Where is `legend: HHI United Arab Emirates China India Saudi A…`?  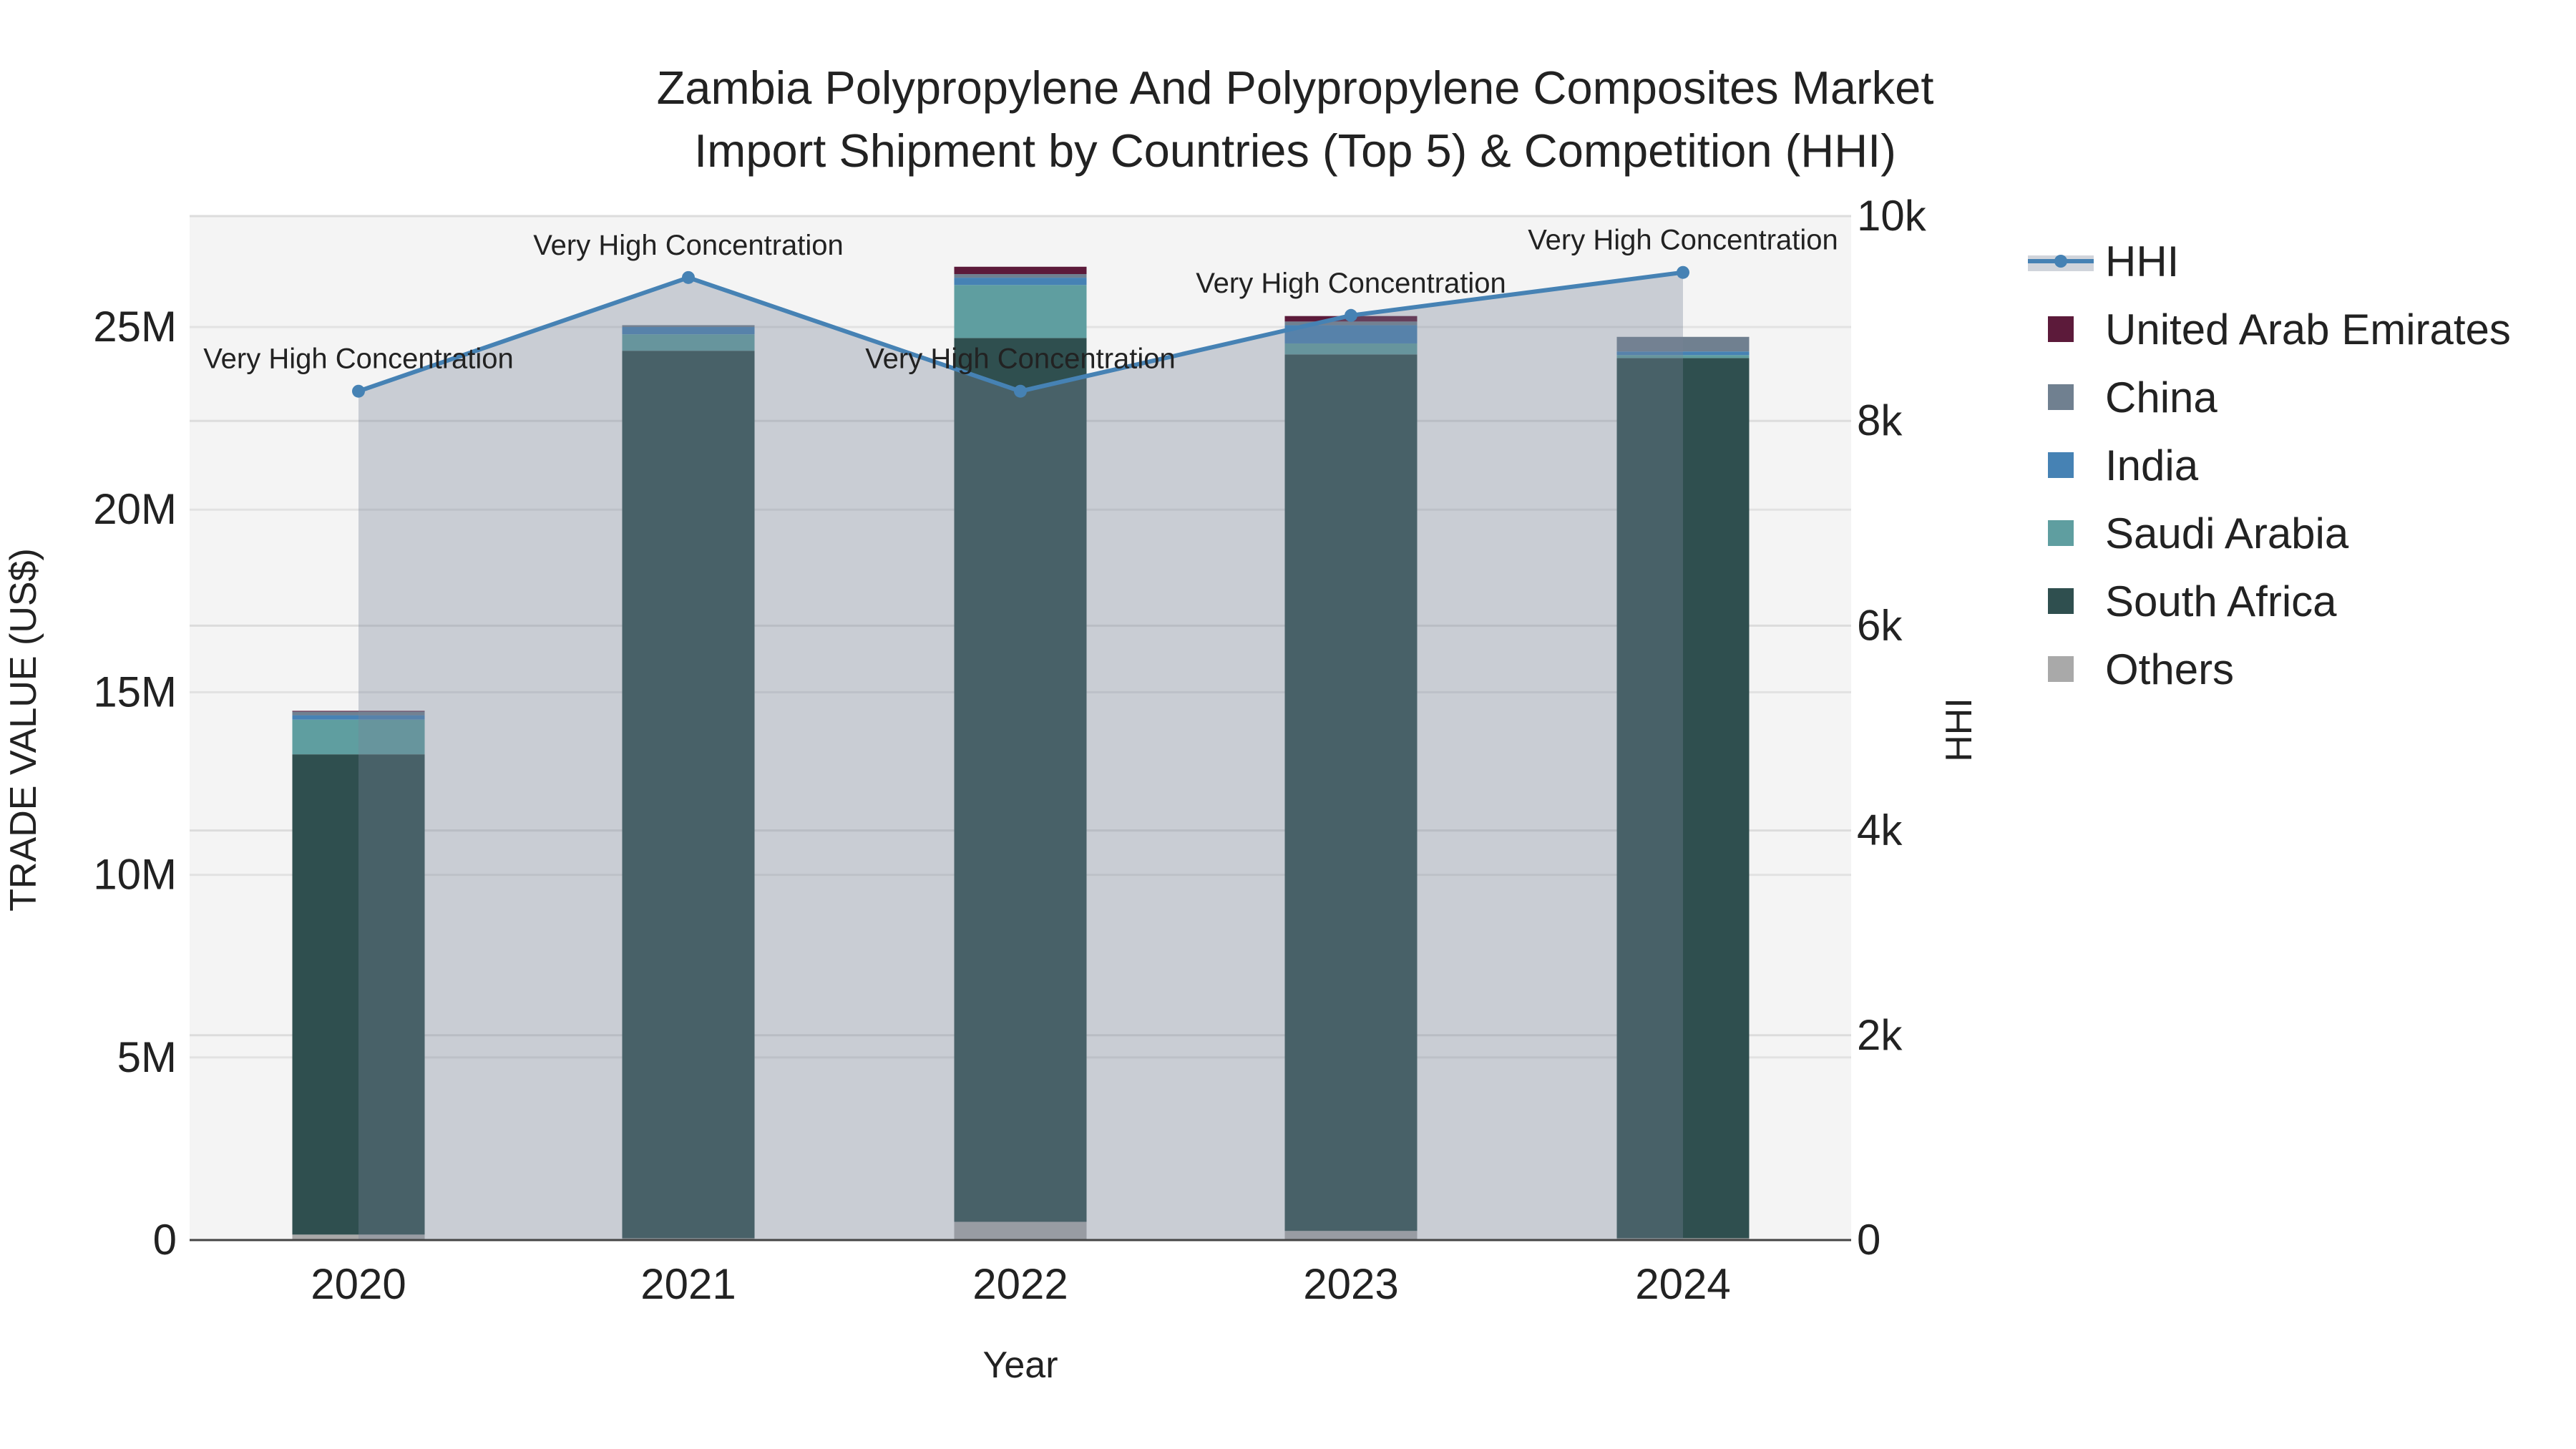 legend: HHI United Arab Emirates China India Saudi A… is located at coordinates (2269, 465).